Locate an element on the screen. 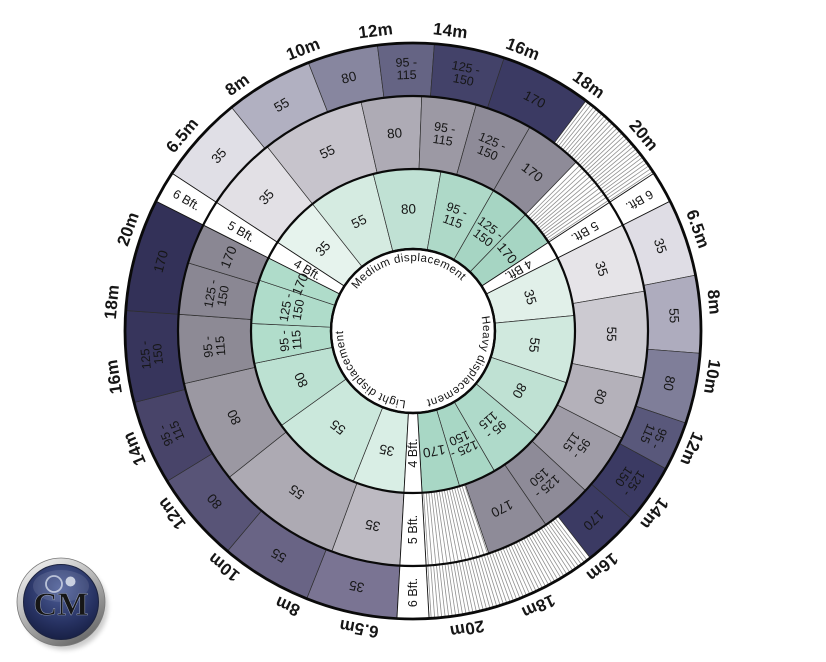 The width and height of the screenshot is (826, 662). value-label-light-bft5: 80 is located at coordinates (234, 417).